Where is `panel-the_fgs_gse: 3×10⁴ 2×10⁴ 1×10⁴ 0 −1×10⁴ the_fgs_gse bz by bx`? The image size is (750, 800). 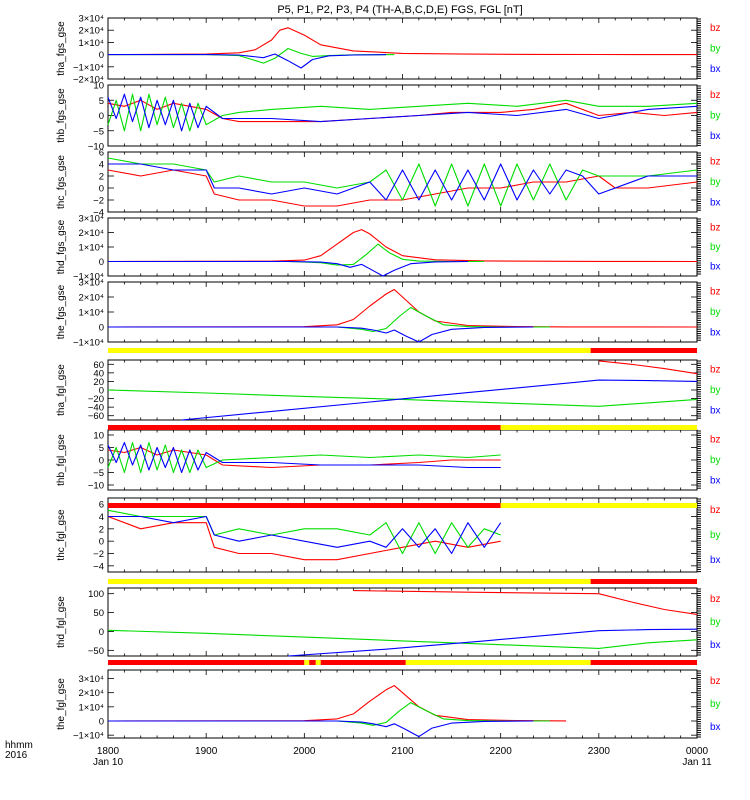
panel-the_fgs_gse: 3×10⁴ 2×10⁴ 1×10⁴ 0 −1×10⁴ the_fgs_gse bz by bx is located at coordinates (388, 313).